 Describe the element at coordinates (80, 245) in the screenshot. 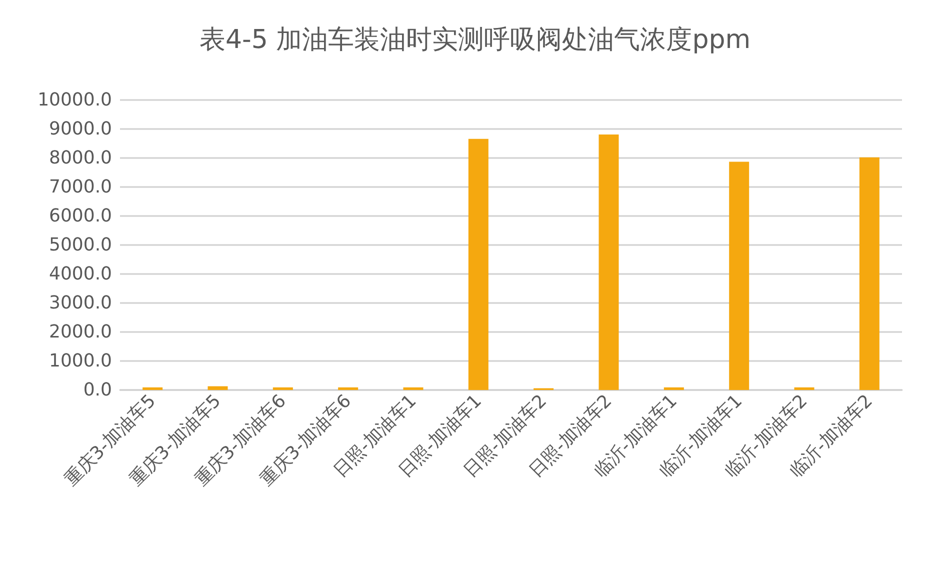

I see `y-tick-label: 5000.0` at that location.